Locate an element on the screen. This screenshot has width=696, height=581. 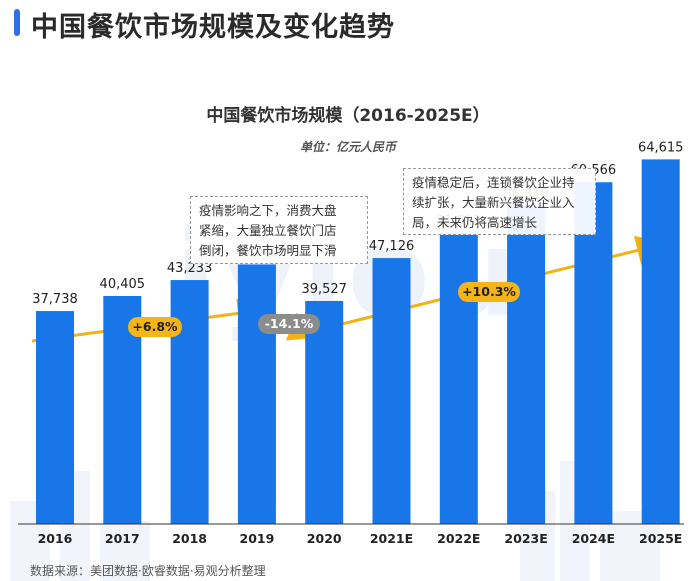
bar-2016 is located at coordinates (55, 417).